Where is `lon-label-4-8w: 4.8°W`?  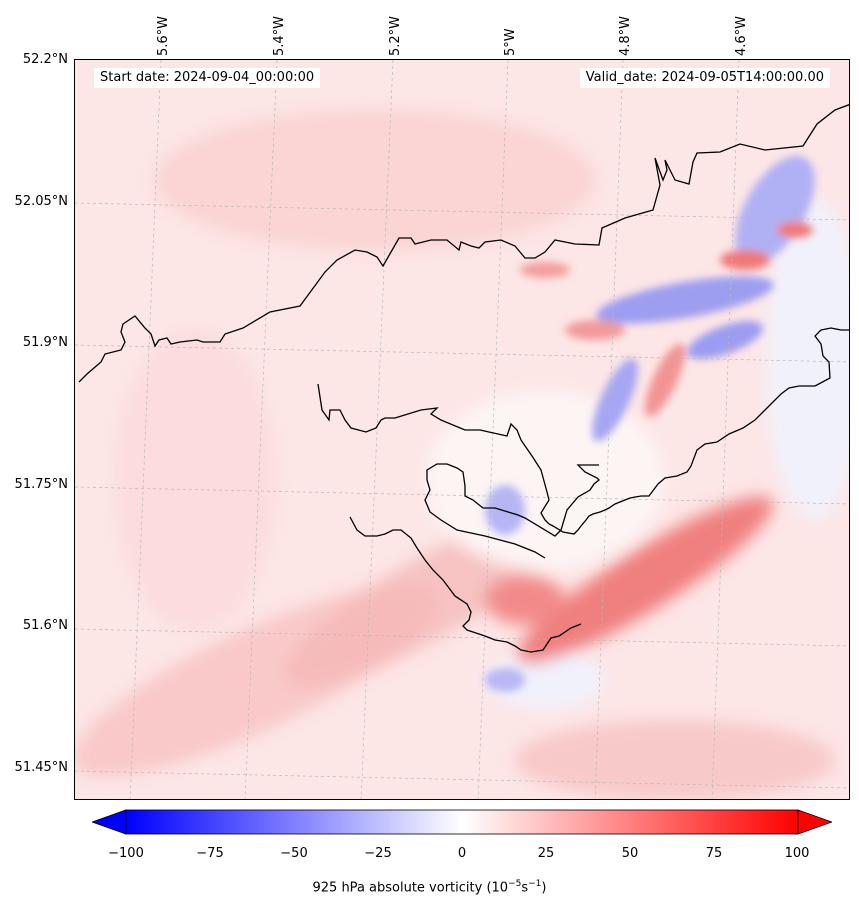 lon-label-4-8w: 4.8°W is located at coordinates (625, 35).